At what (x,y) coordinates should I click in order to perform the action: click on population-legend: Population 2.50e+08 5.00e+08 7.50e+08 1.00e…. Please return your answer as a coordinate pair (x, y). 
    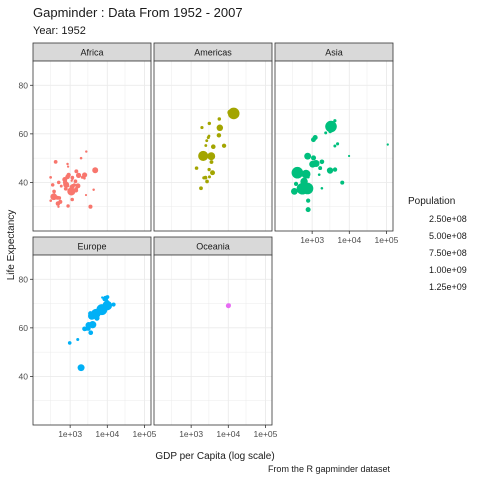
    Looking at the image, I should click on (437, 244).